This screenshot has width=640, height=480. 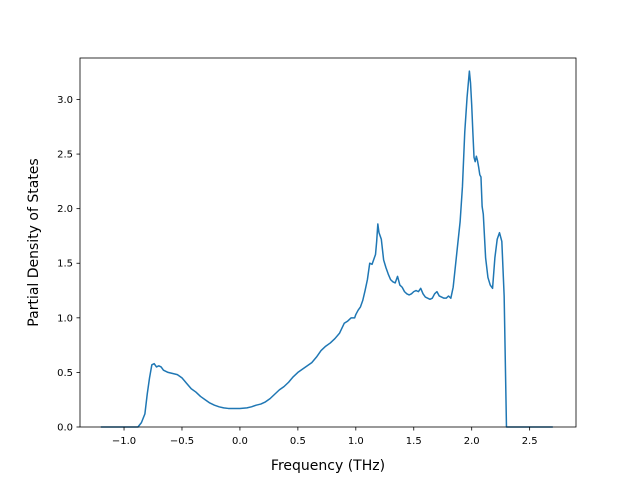 What do you see at coordinates (65, 373) in the screenshot?
I see `y-tick-label: 0.5` at bounding box center [65, 373].